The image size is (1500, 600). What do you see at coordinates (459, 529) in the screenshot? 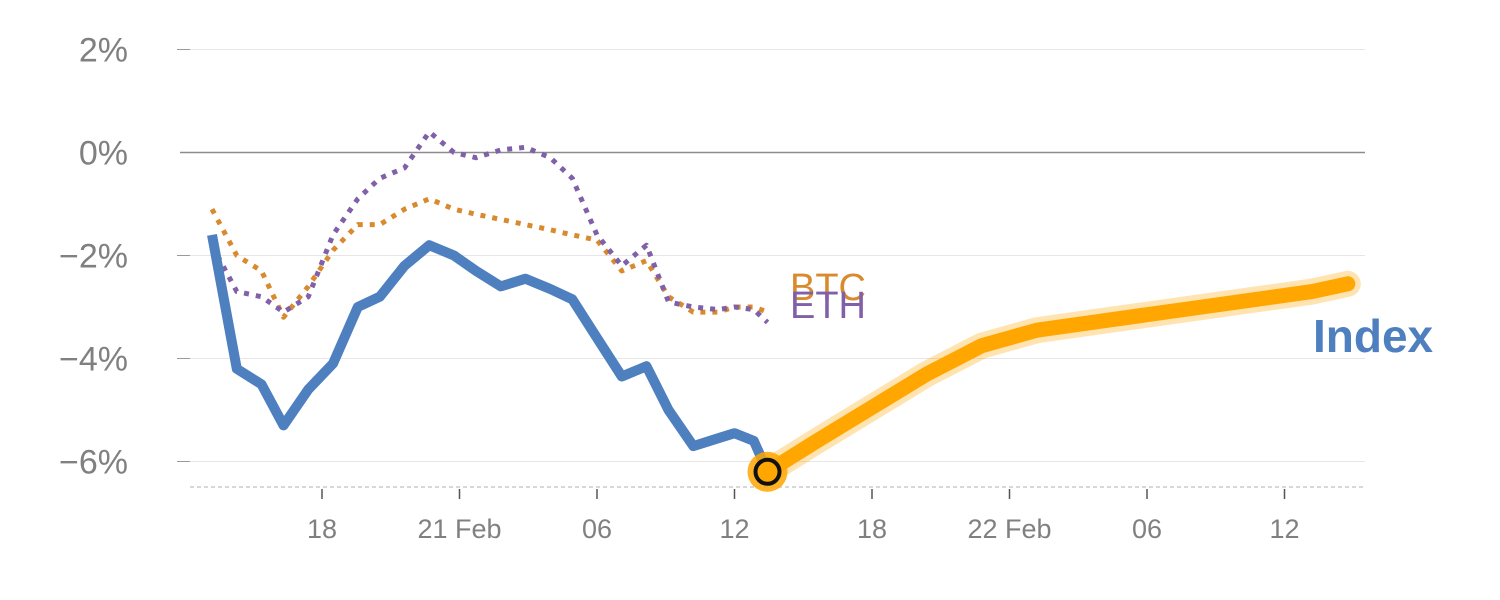
I see `x-tick-label: 21 Feb` at bounding box center [459, 529].